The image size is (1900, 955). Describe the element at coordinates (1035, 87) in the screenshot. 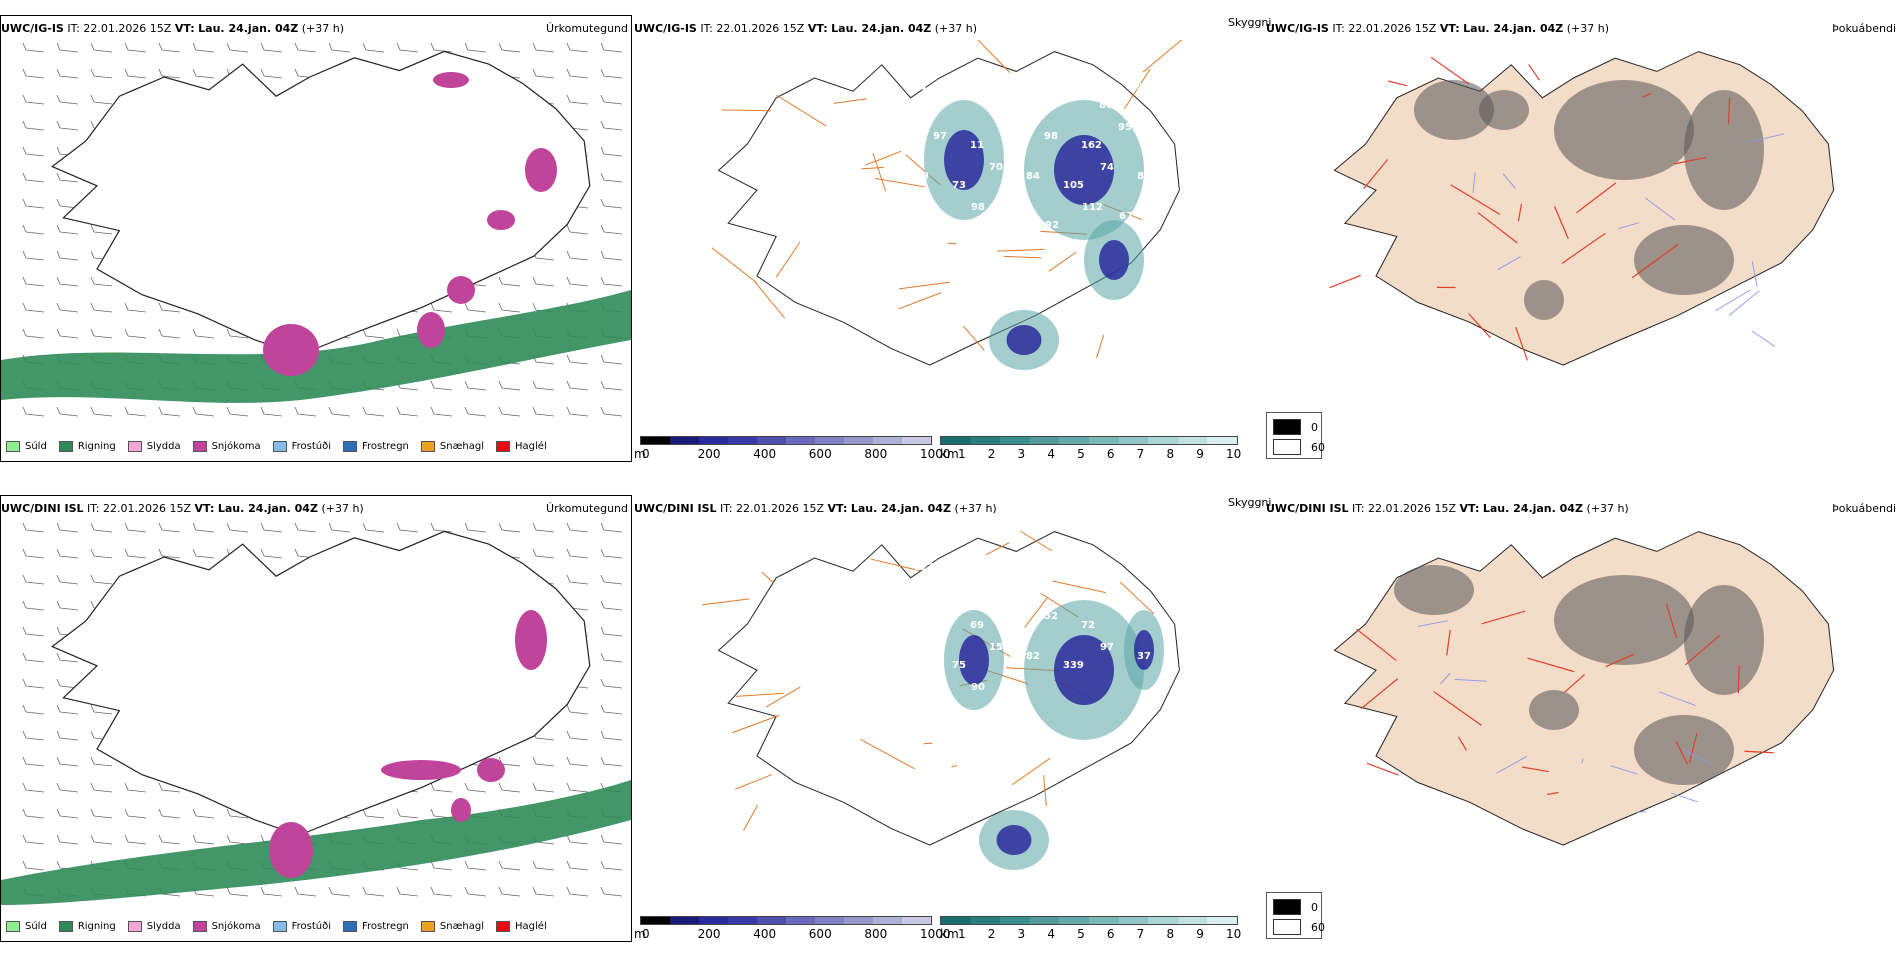

I see `visibility-value: 148` at that location.